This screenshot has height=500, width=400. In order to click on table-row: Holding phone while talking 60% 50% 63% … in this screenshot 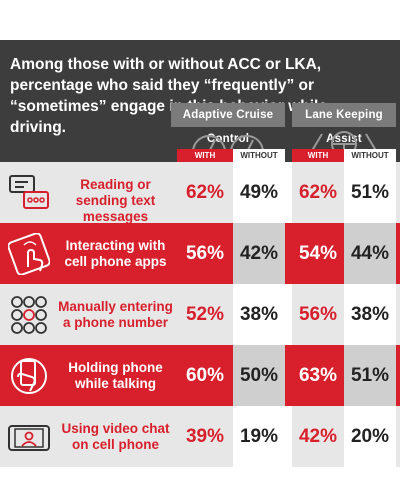, I will do `click(200, 375)`.